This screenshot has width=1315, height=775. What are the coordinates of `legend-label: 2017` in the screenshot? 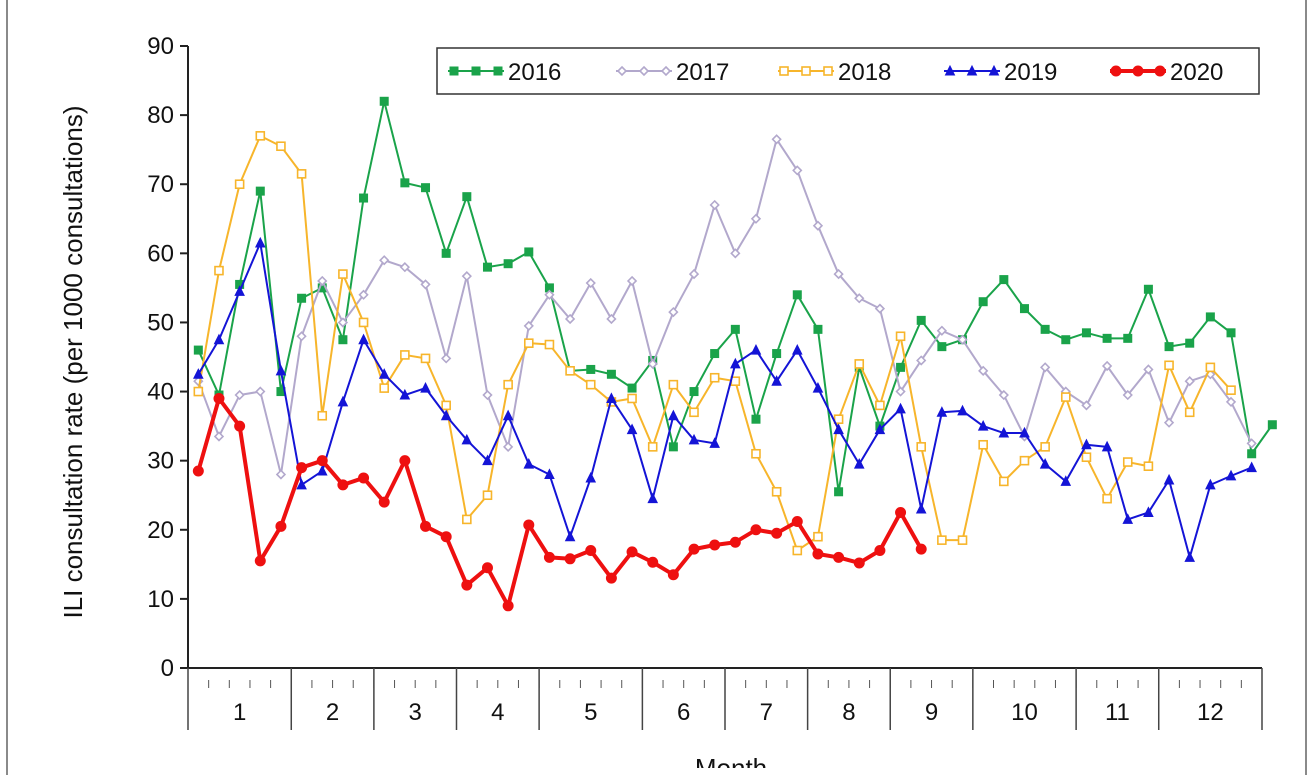 It's located at (702, 72).